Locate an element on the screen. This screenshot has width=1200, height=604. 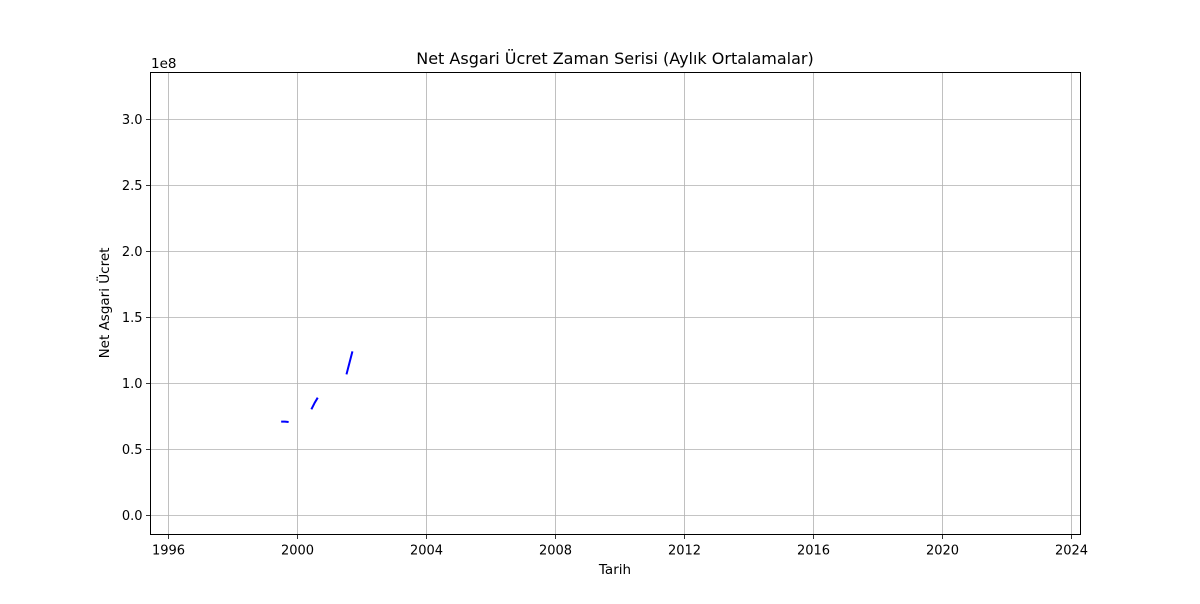
x-tick-label: 2020 is located at coordinates (942, 551).